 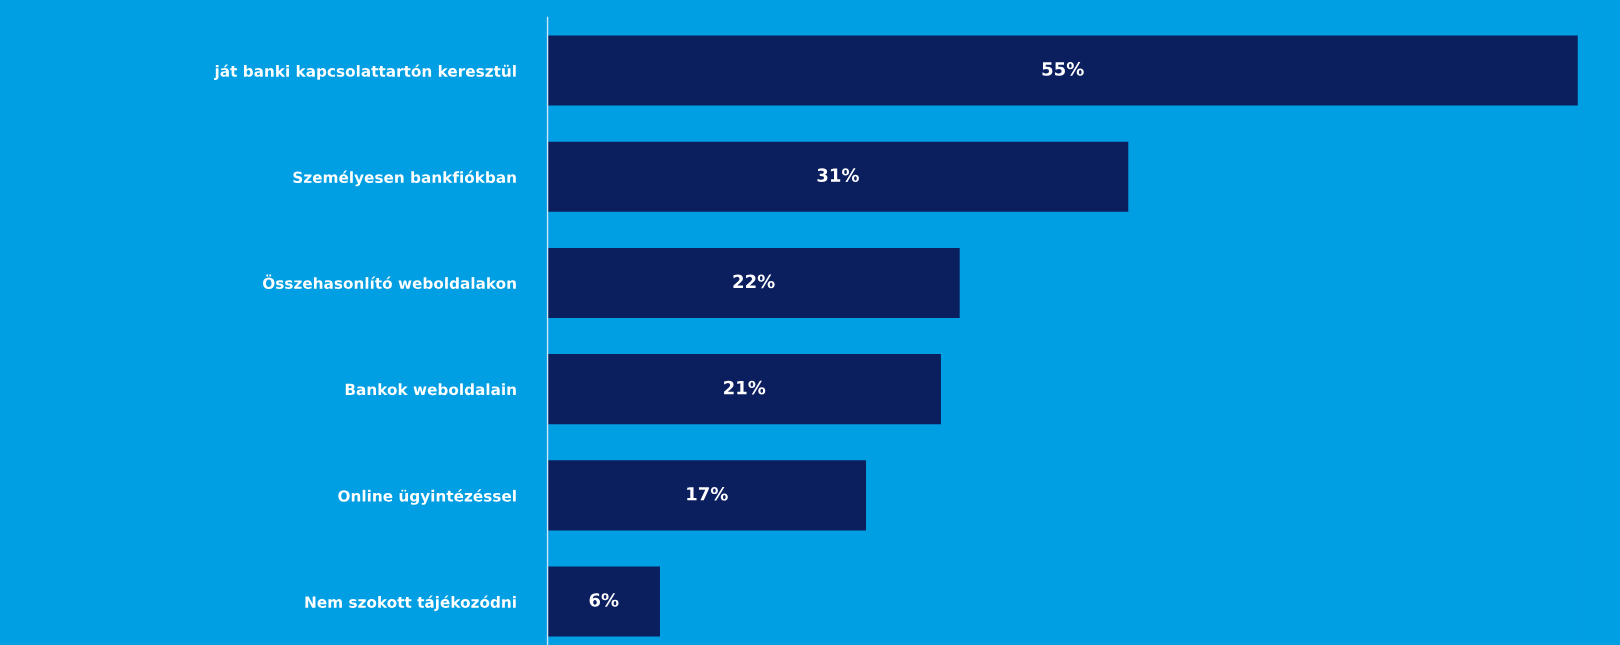 I want to click on data-label: 17%, so click(x=707, y=493).